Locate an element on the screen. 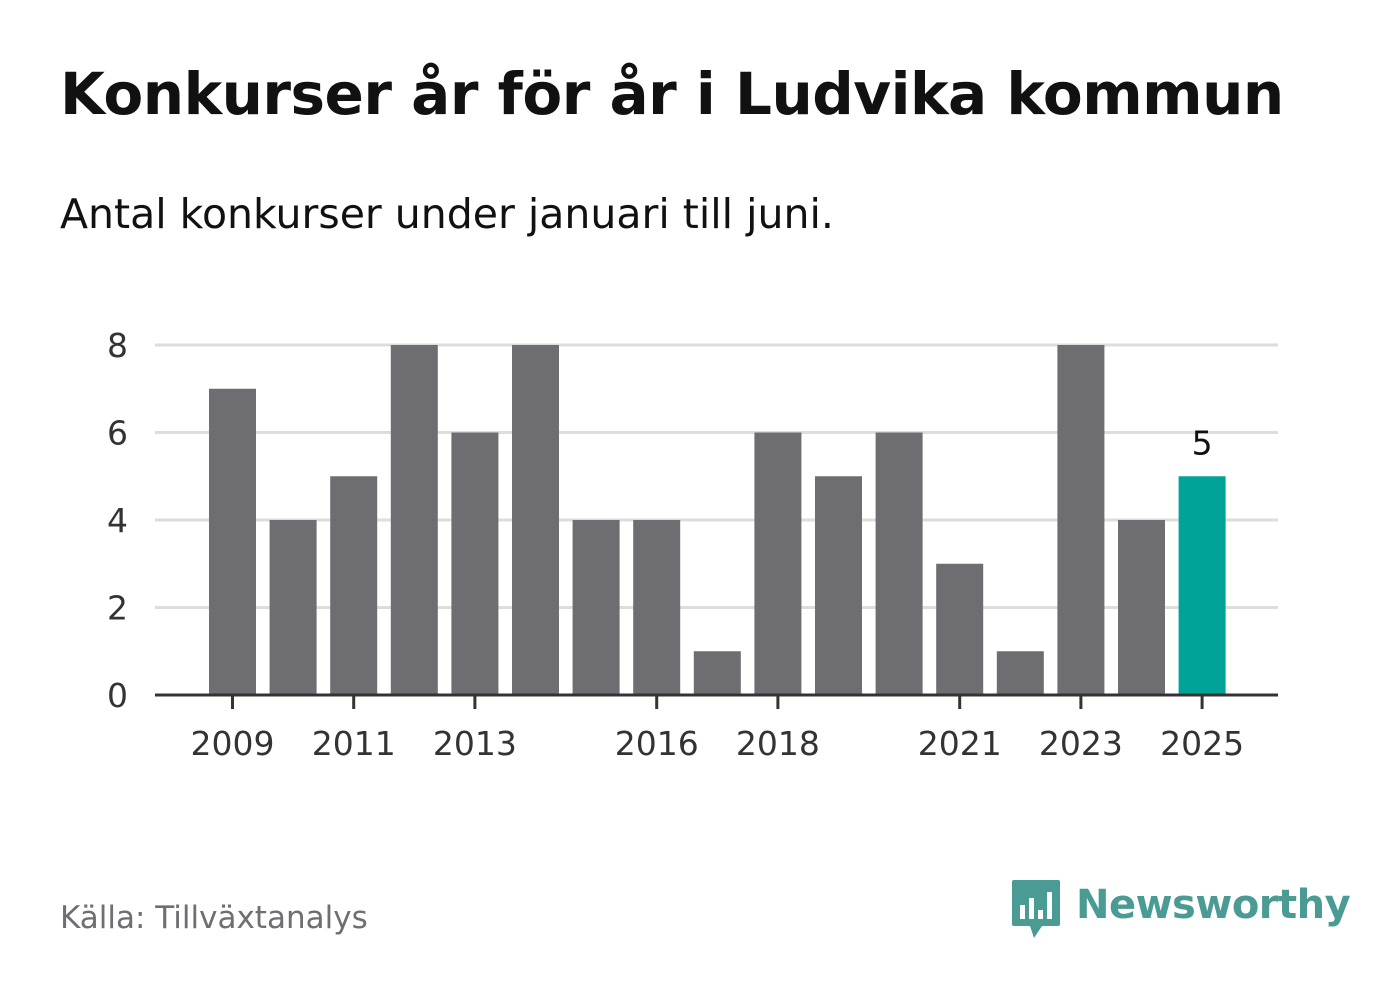  x-tick-label: 2018 is located at coordinates (778, 743).